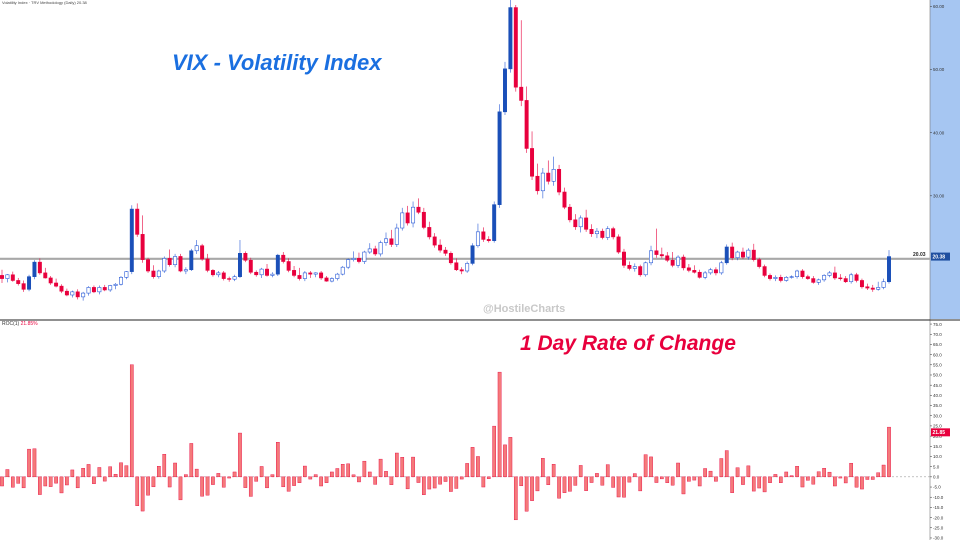 The height and width of the screenshot is (545, 960). What do you see at coordinates (937, 354) in the screenshot?
I see `roc-tick-label: 60.0` at bounding box center [937, 354].